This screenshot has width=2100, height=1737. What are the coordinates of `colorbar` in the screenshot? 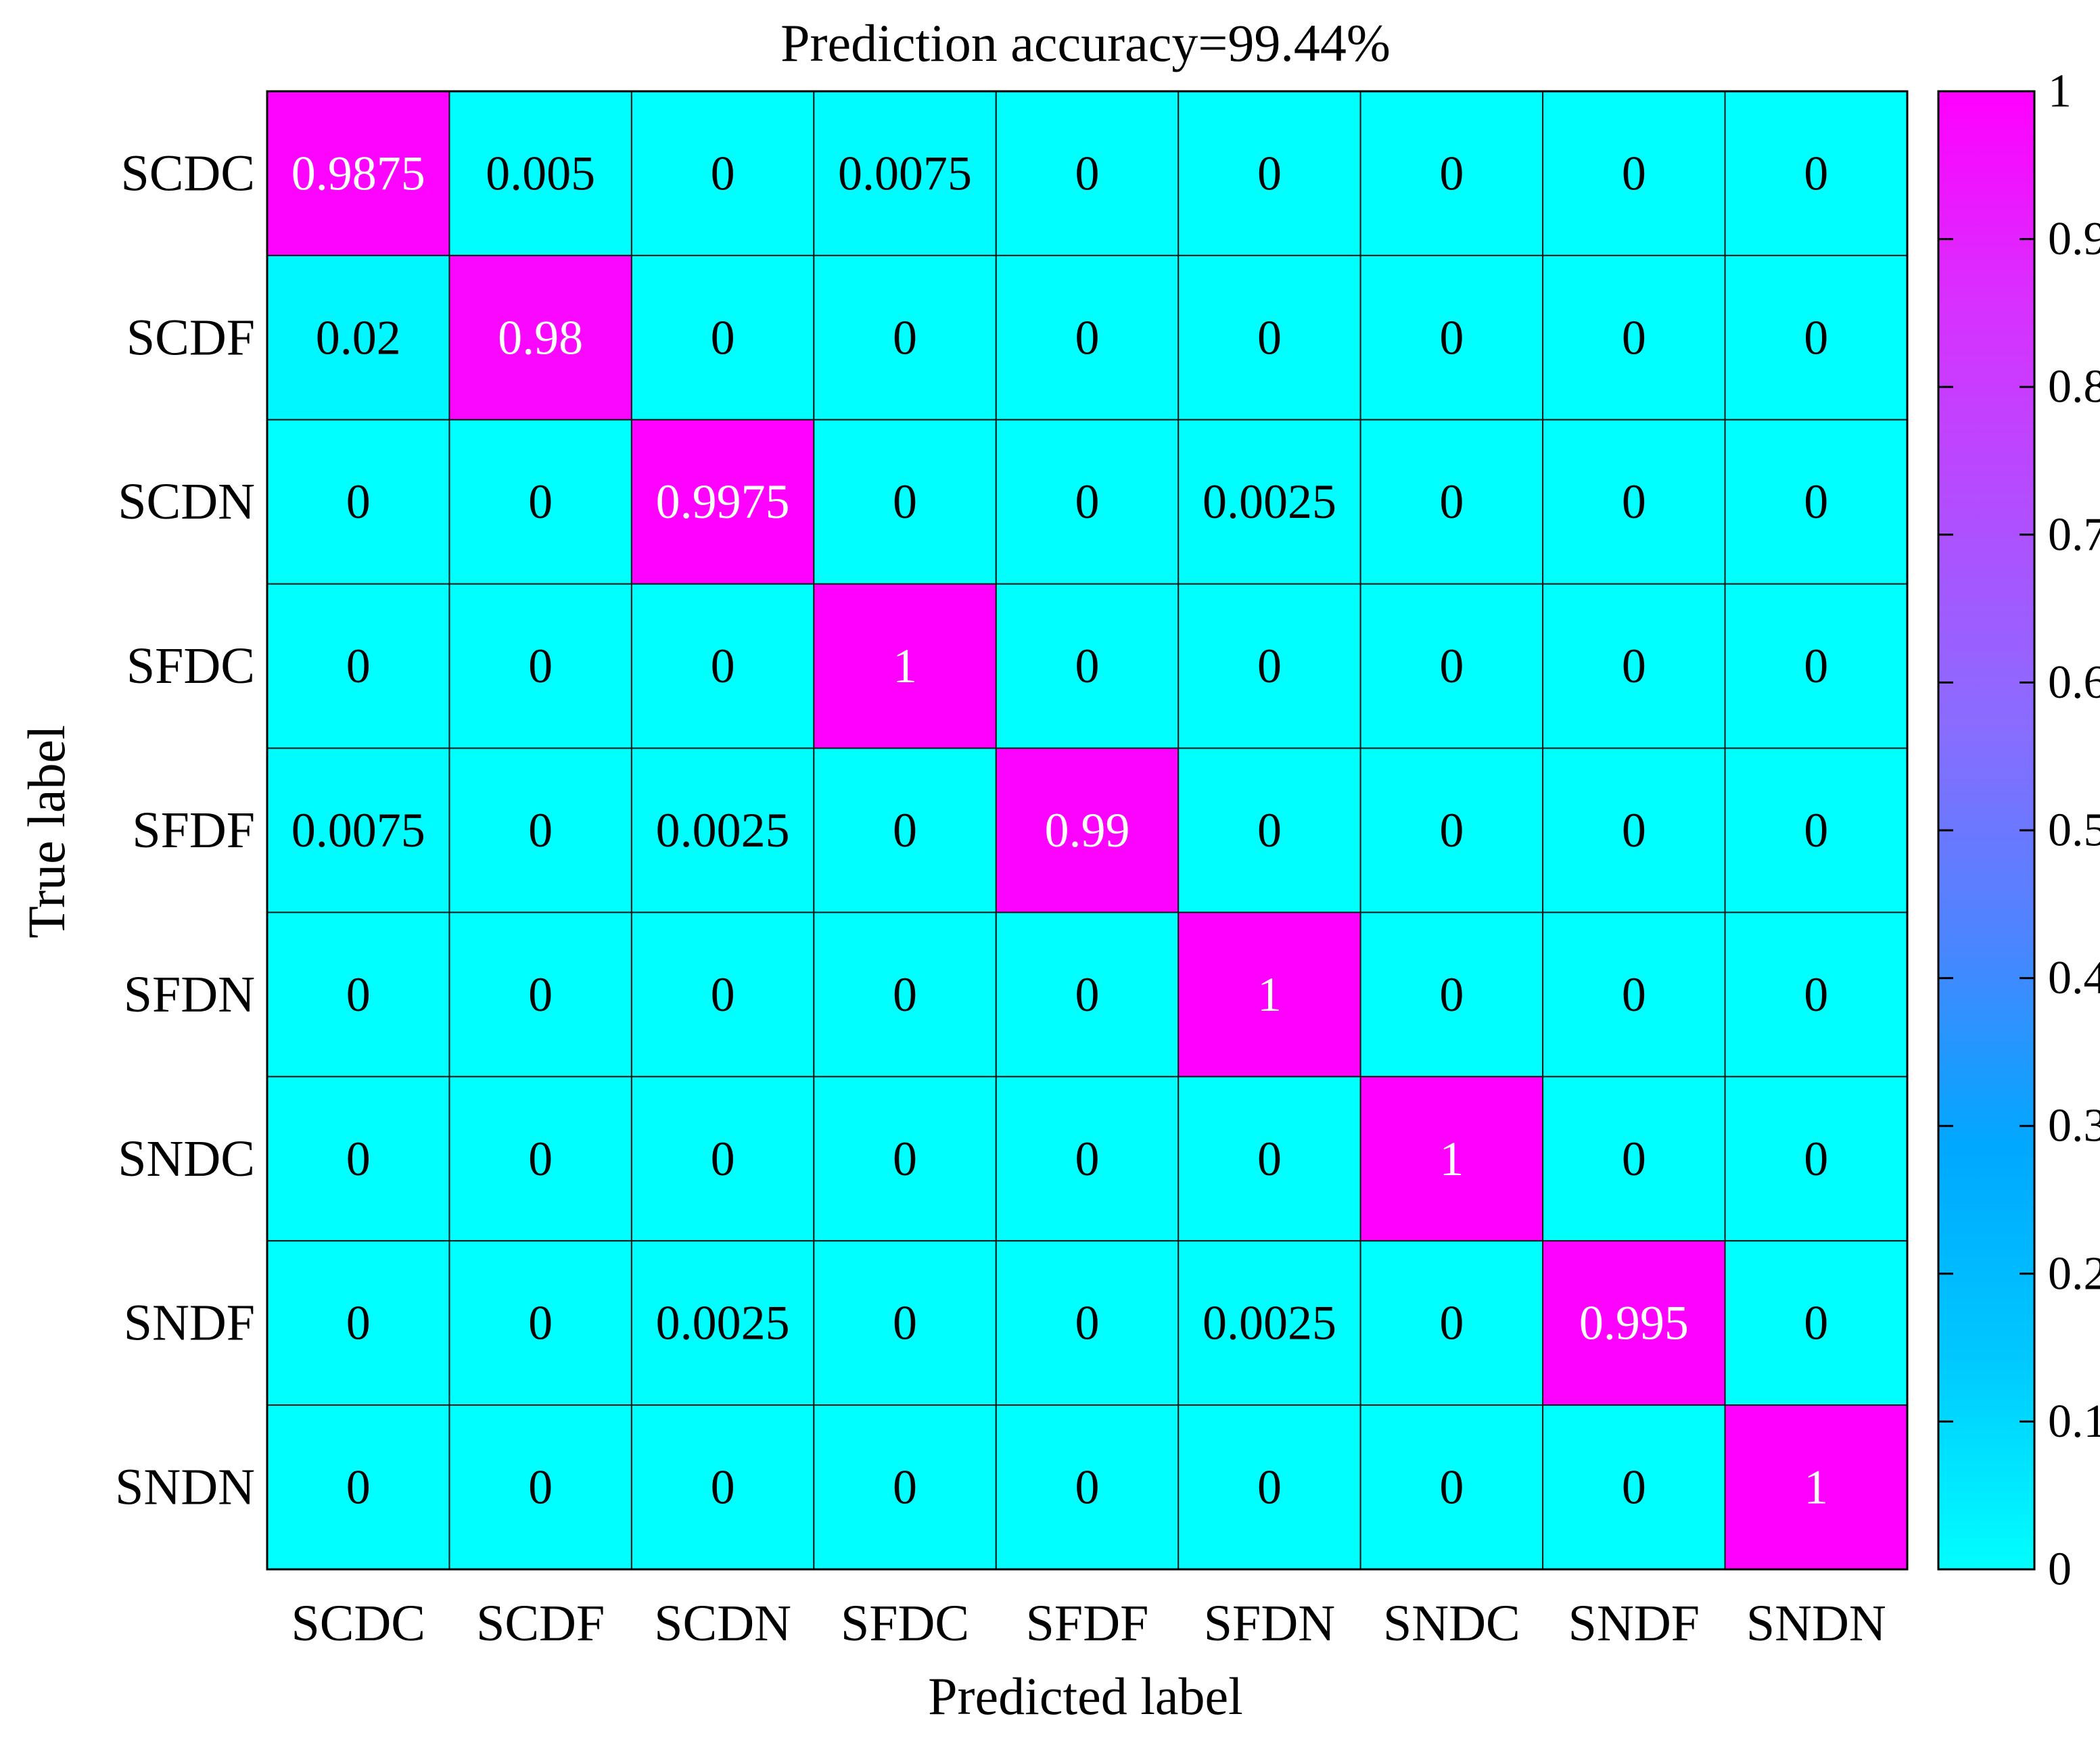 It's located at (1986, 830).